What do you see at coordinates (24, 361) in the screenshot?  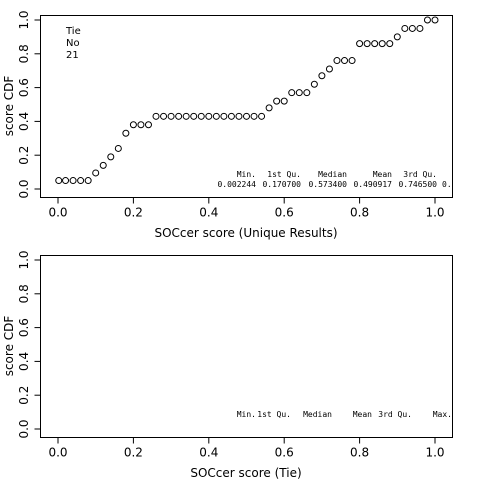 I see `bottom-y-tick-label: 0.4` at bounding box center [24, 361].